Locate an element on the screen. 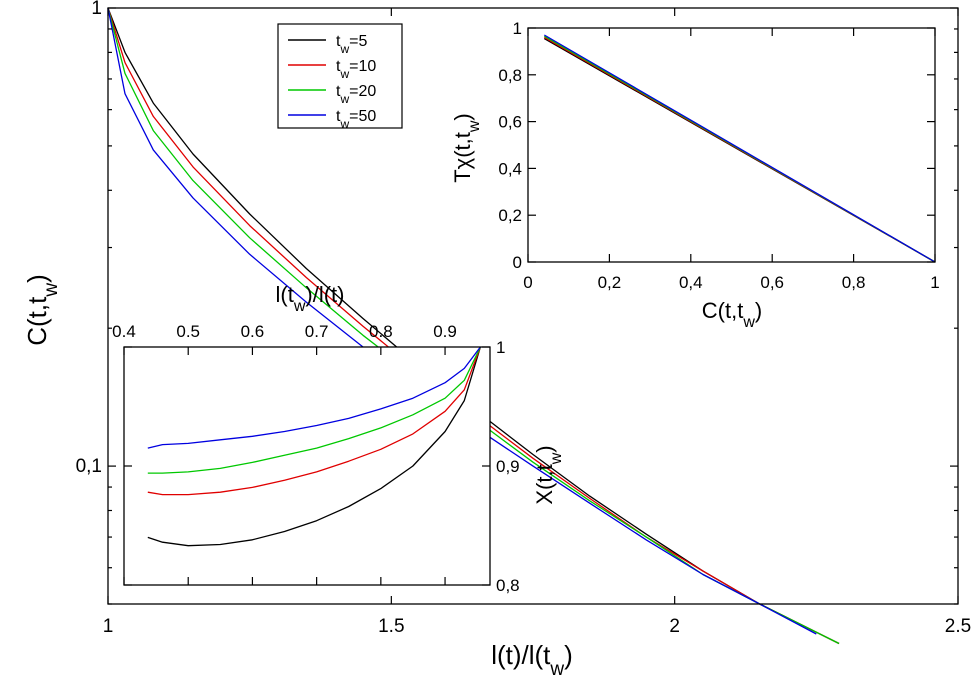  inset-right-ytick-label: 0,4 is located at coordinates (510, 168).